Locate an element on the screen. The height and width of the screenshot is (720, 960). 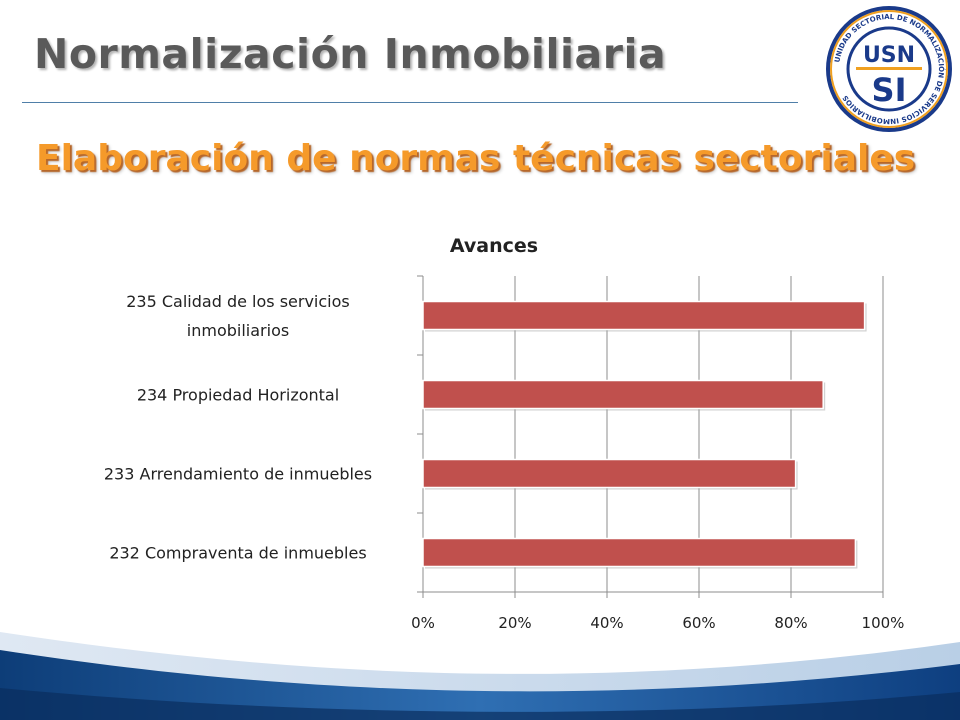
title-divider is located at coordinates (410, 102).